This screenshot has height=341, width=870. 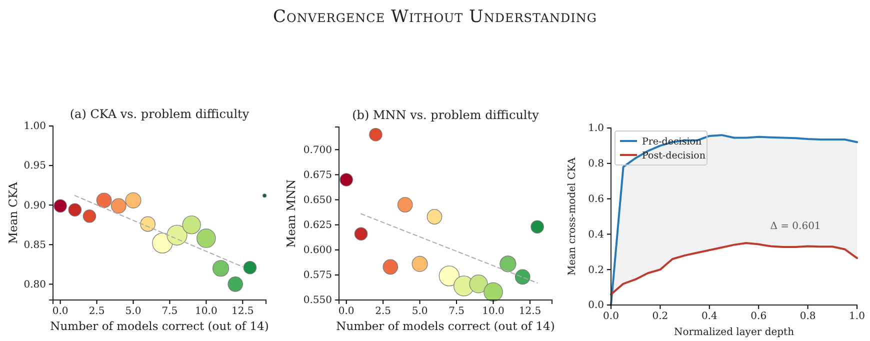 I want to click on y-tick-label: 0.8, so click(x=596, y=164).